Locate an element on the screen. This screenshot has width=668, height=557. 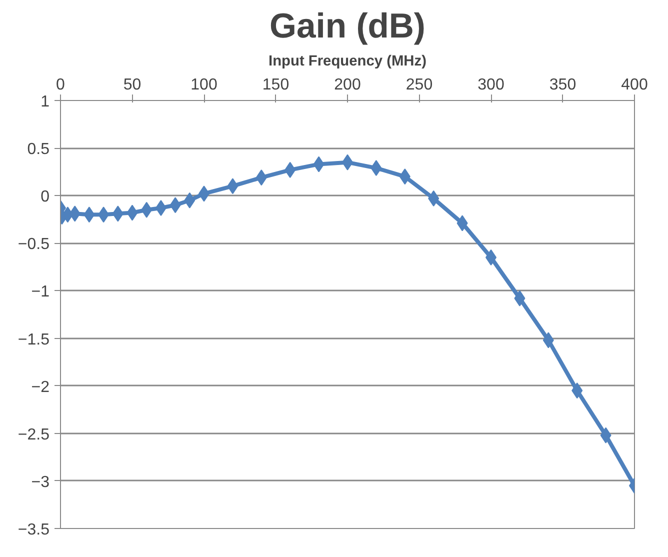
y-tick-label: −3.5 is located at coordinates (34, 530).